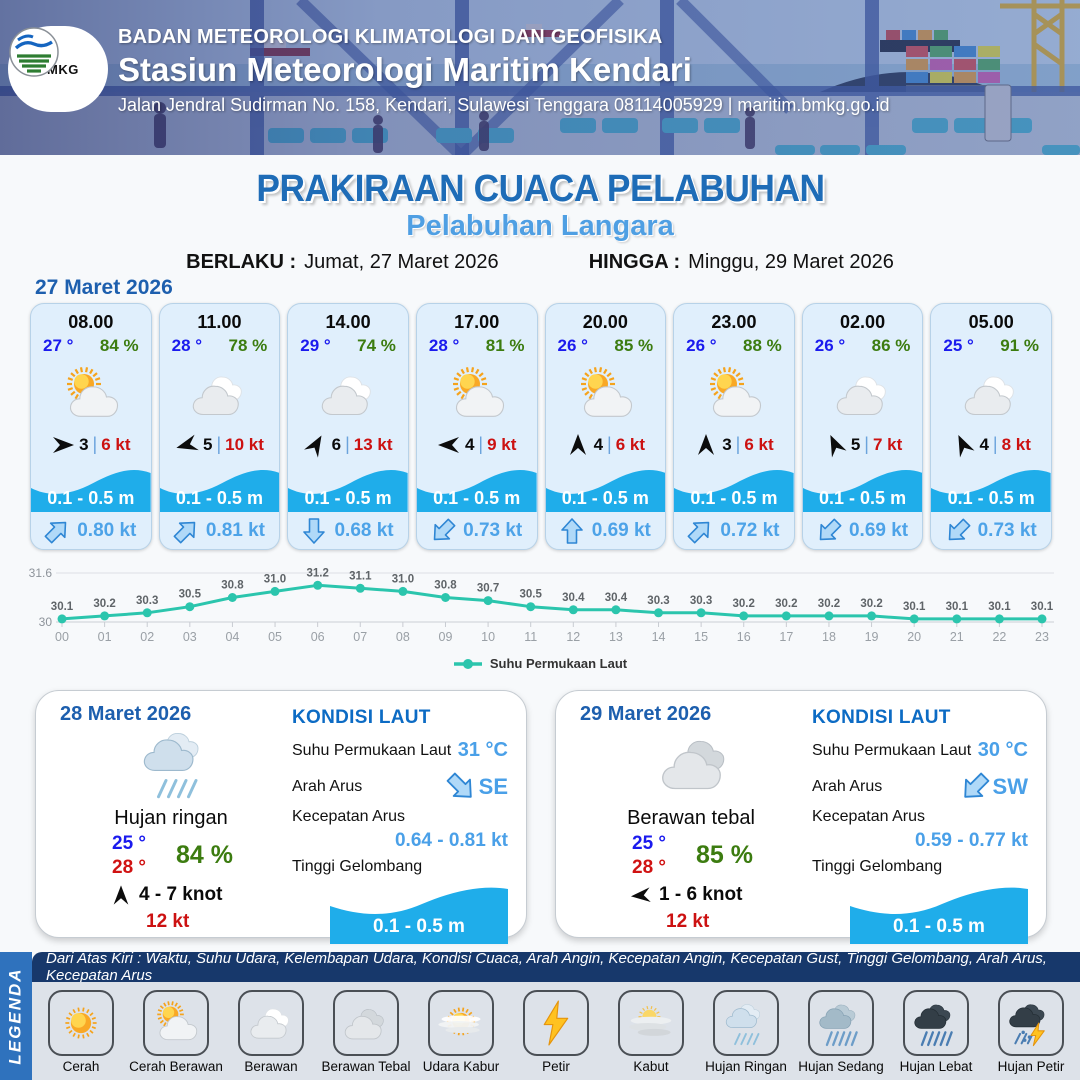 The width and height of the screenshot is (1080, 1080). Describe the element at coordinates (315, 345) in the screenshot. I see `air-temperature: 29 °` at that location.